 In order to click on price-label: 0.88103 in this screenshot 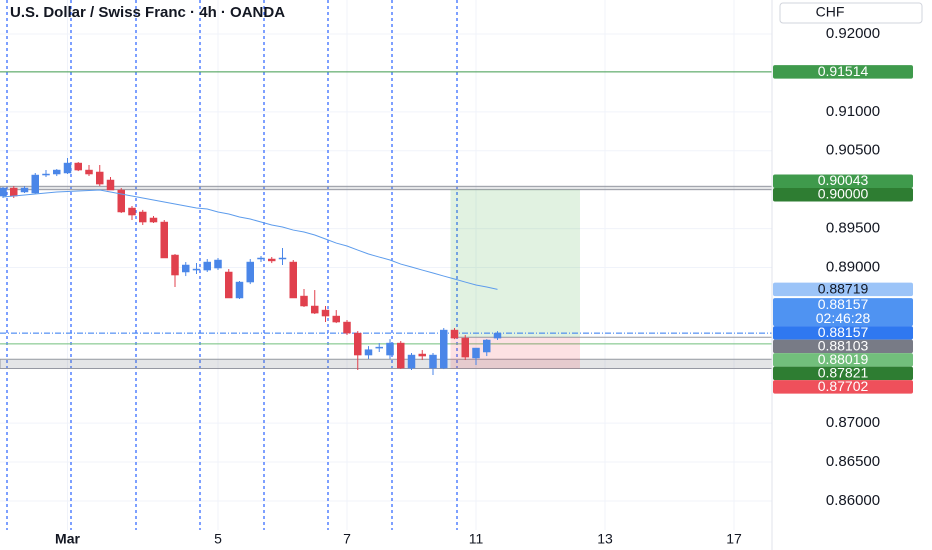, I will do `click(843, 345)`.